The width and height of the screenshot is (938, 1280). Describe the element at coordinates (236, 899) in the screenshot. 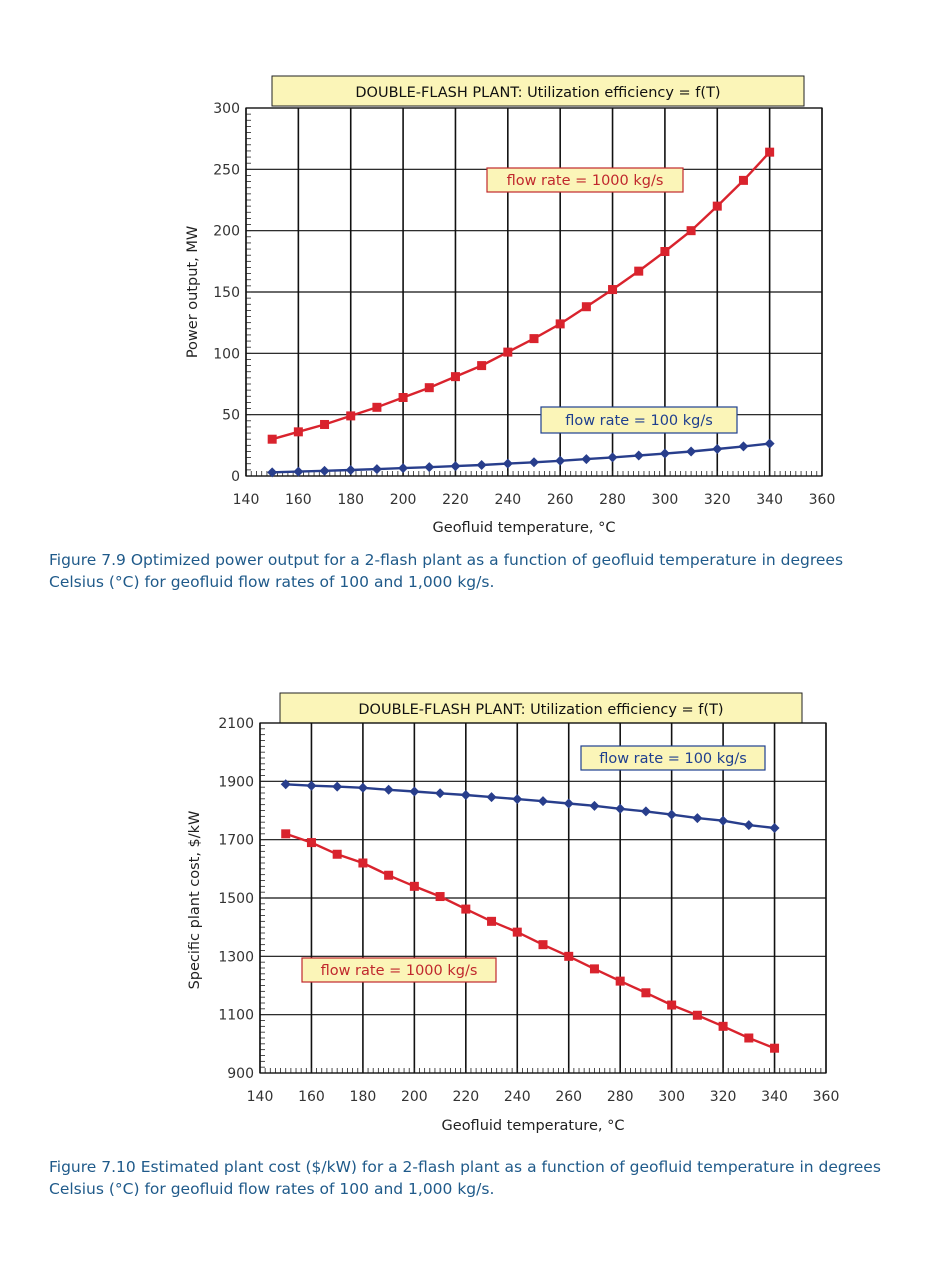

I see `y-tick-label: 1500` at that location.